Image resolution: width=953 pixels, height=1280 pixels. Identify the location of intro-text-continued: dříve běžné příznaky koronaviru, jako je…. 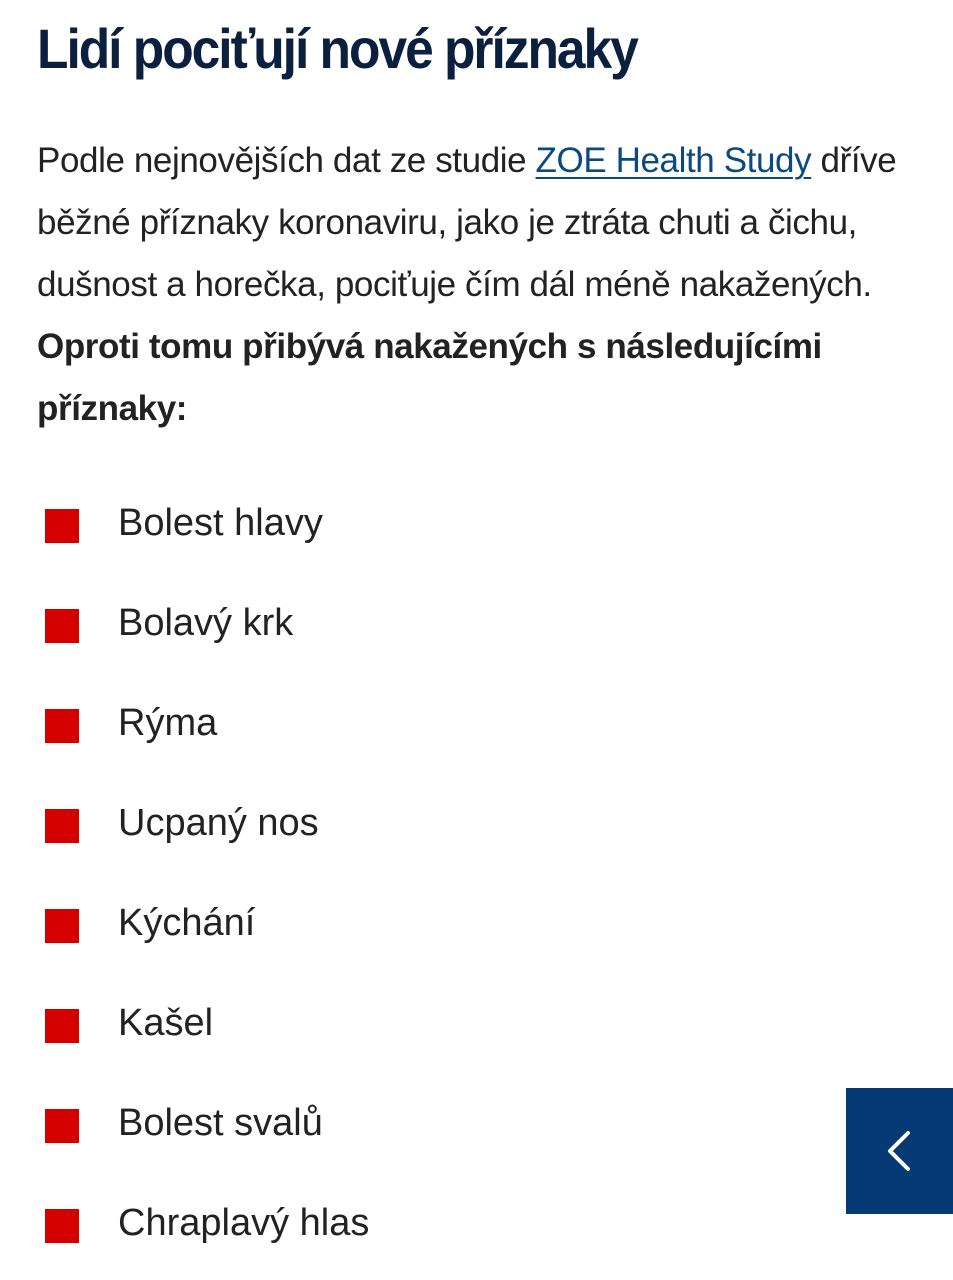
(467, 222).